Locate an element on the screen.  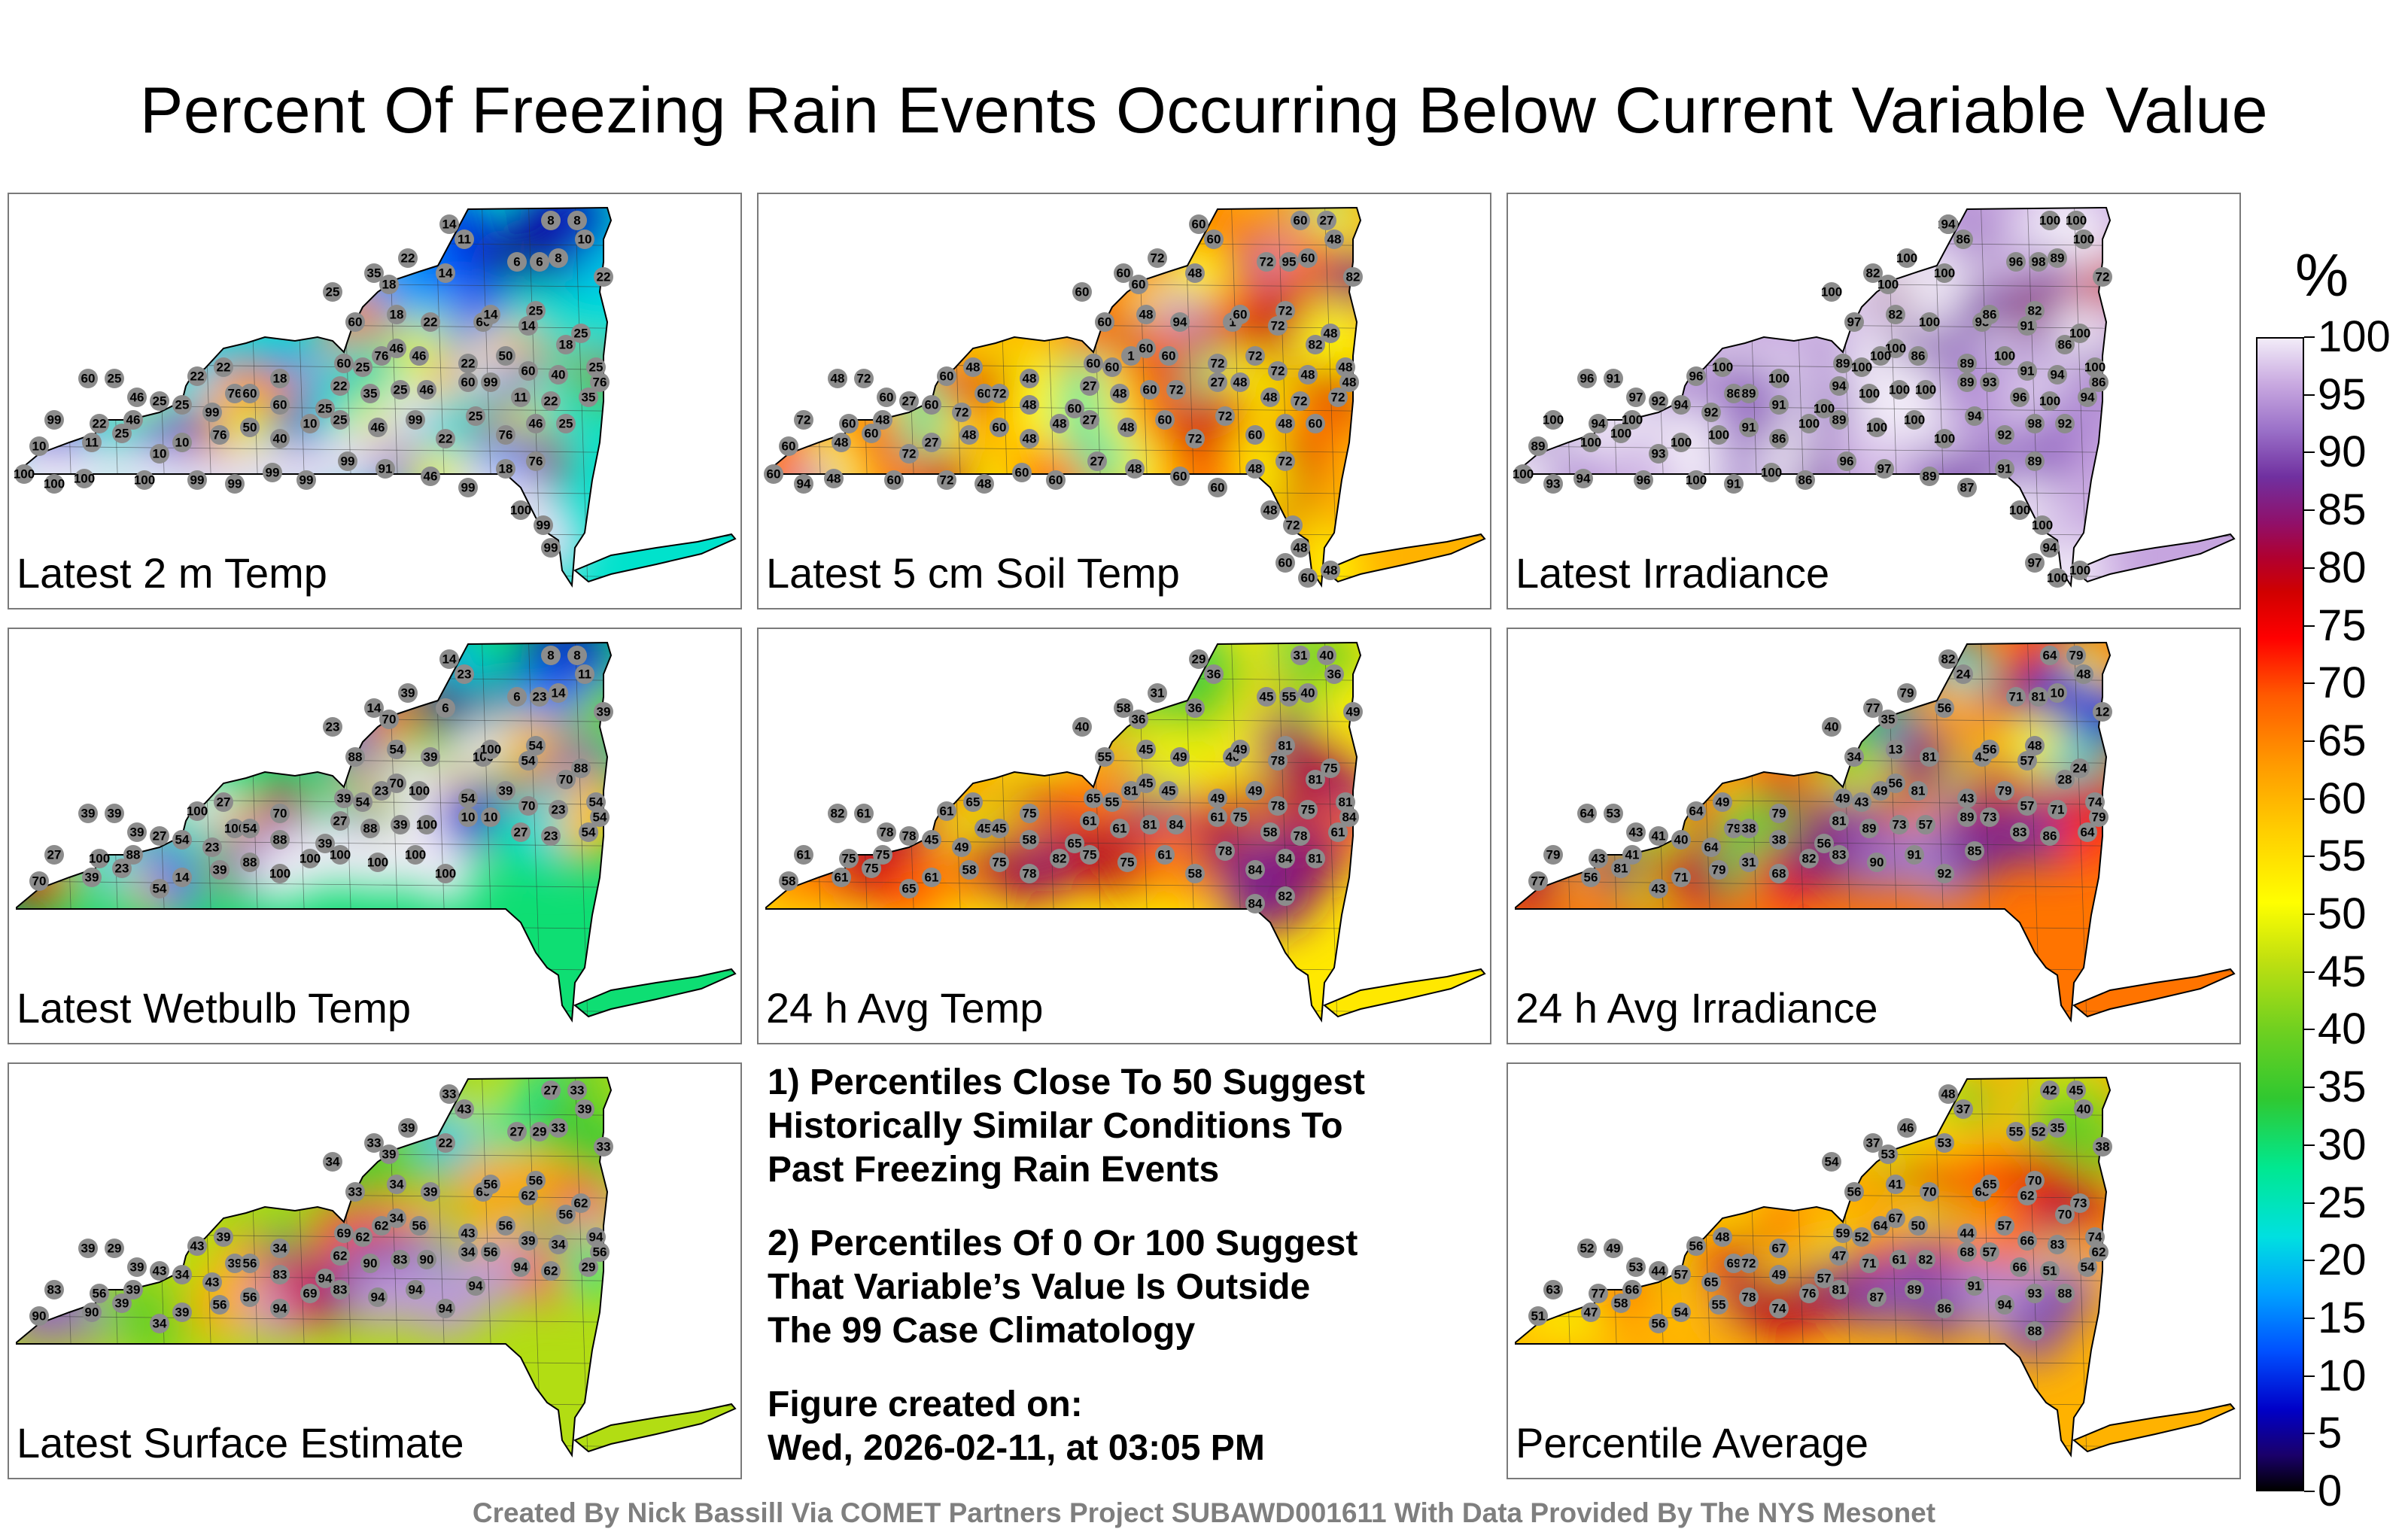
panel-title: 24 h Avg Irradiance is located at coordinates (1697, 1008).